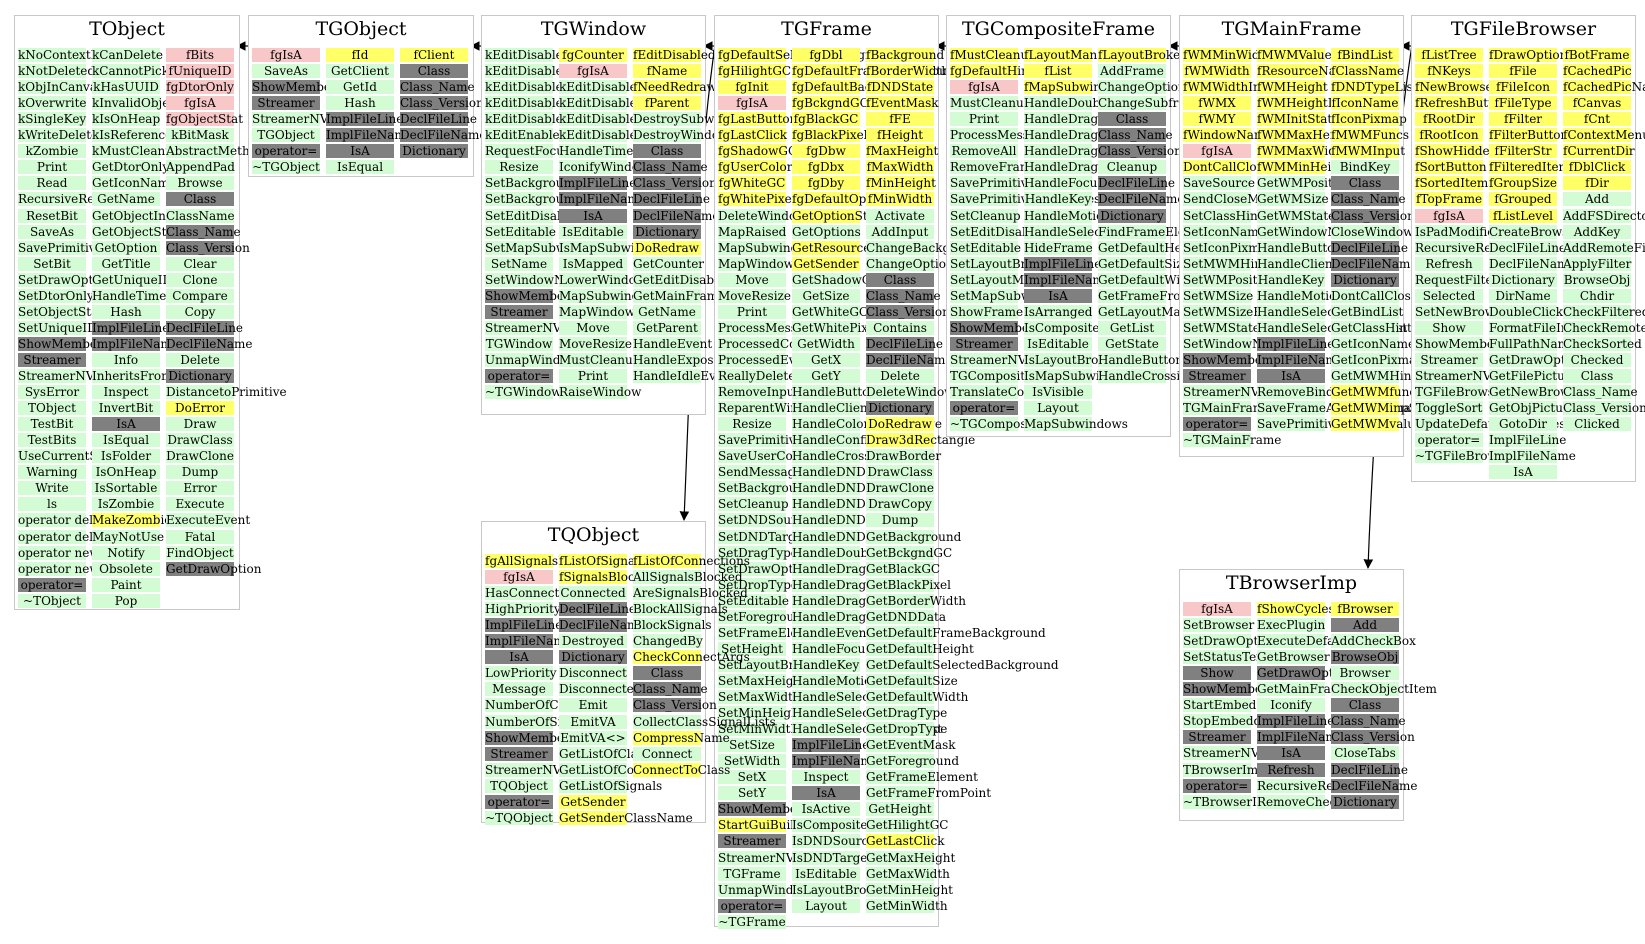 The image size is (1645, 944). I want to click on member-data: fListOfSignals, so click(602, 561).